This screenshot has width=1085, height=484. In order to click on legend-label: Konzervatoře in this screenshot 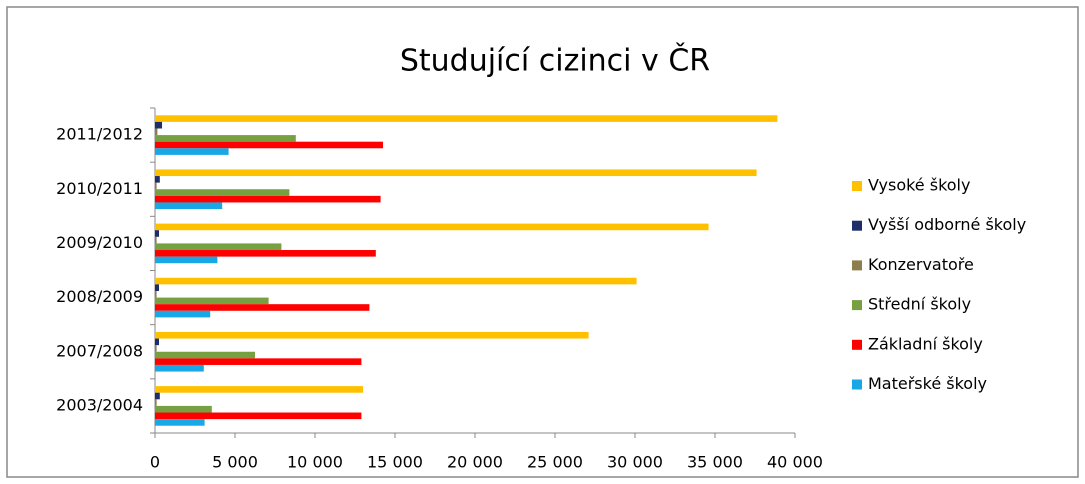, I will do `click(921, 264)`.